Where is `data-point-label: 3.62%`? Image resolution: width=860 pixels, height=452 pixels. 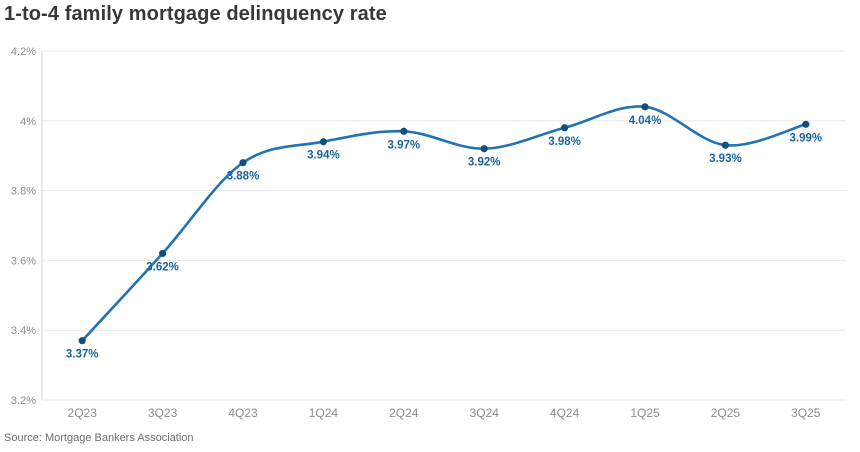
data-point-label: 3.62% is located at coordinates (162, 267).